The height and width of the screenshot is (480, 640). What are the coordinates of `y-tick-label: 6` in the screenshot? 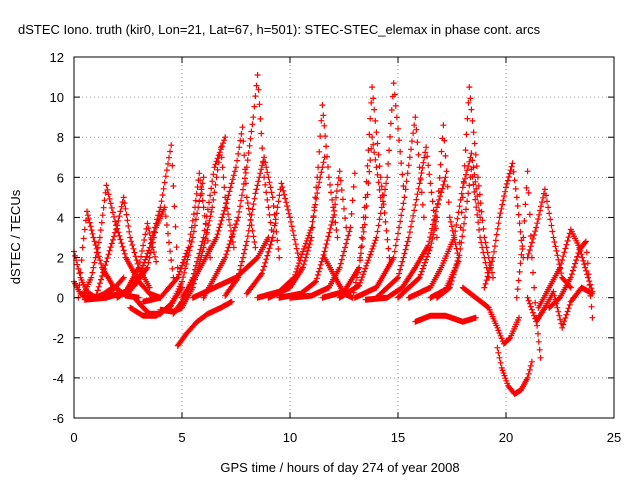 It's located at (60, 177).